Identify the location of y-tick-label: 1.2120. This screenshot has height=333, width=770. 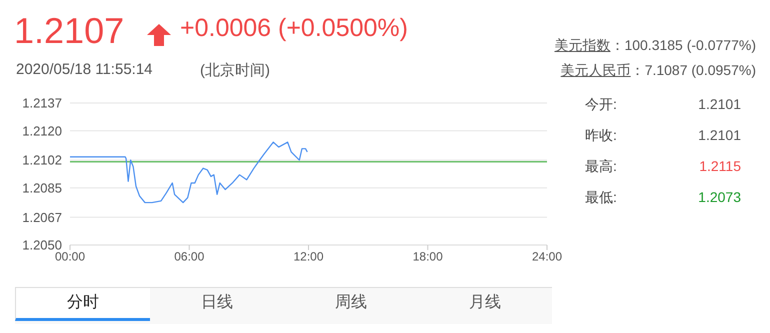
(42, 130).